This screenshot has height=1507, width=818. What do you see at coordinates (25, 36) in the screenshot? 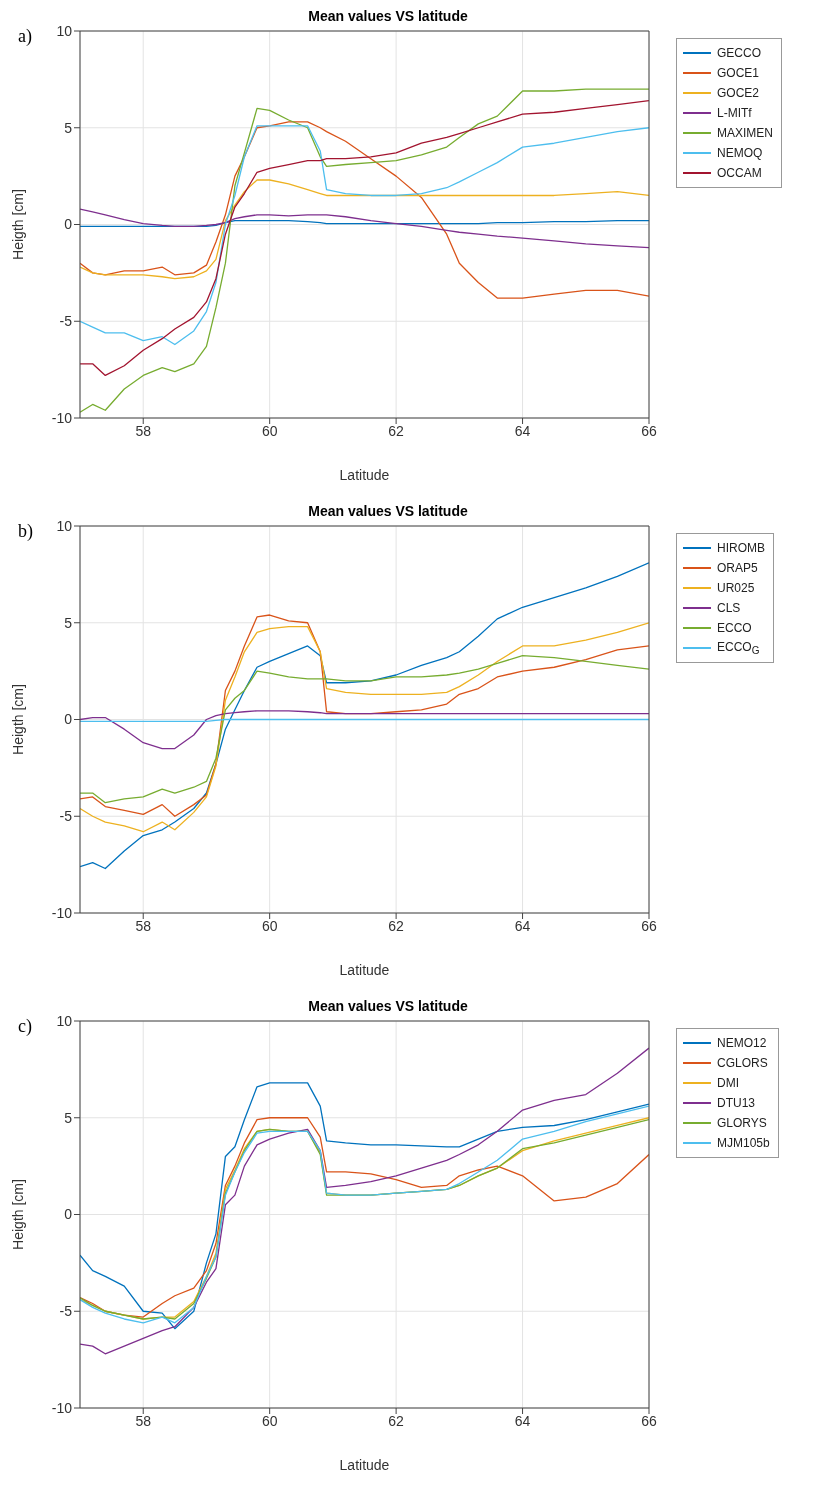
I see `text: a)` at bounding box center [25, 36].